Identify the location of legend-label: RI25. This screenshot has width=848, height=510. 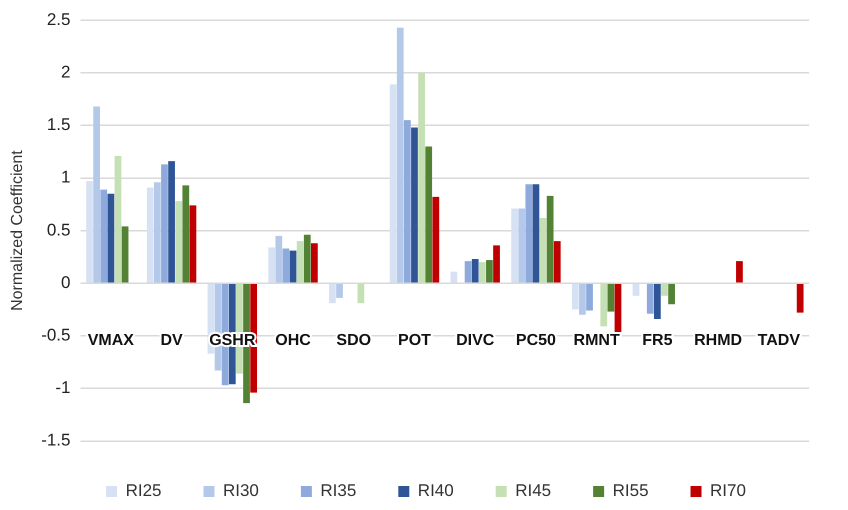
(144, 490).